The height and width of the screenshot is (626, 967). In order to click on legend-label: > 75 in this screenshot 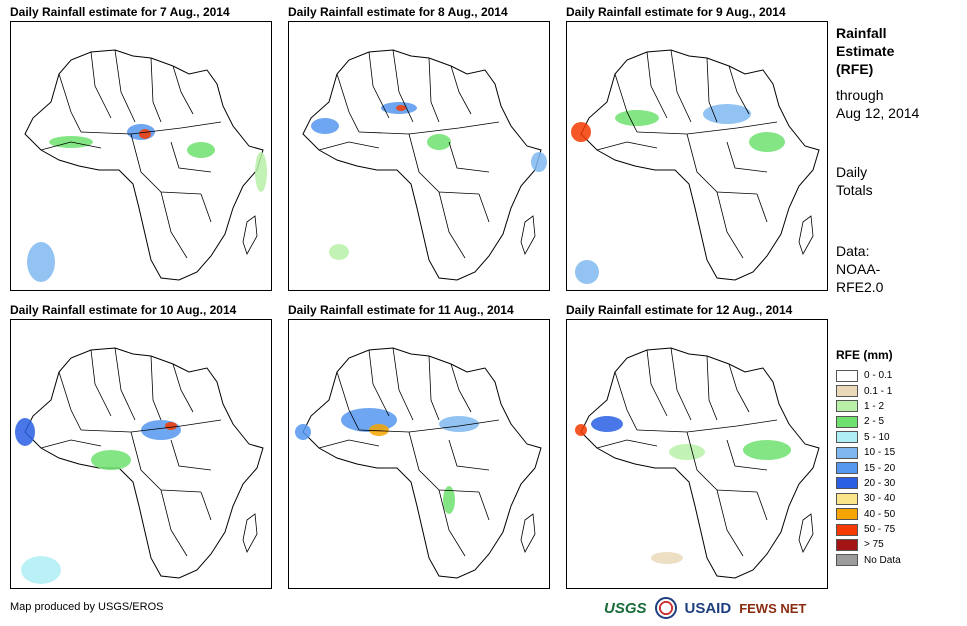, I will do `click(874, 545)`.